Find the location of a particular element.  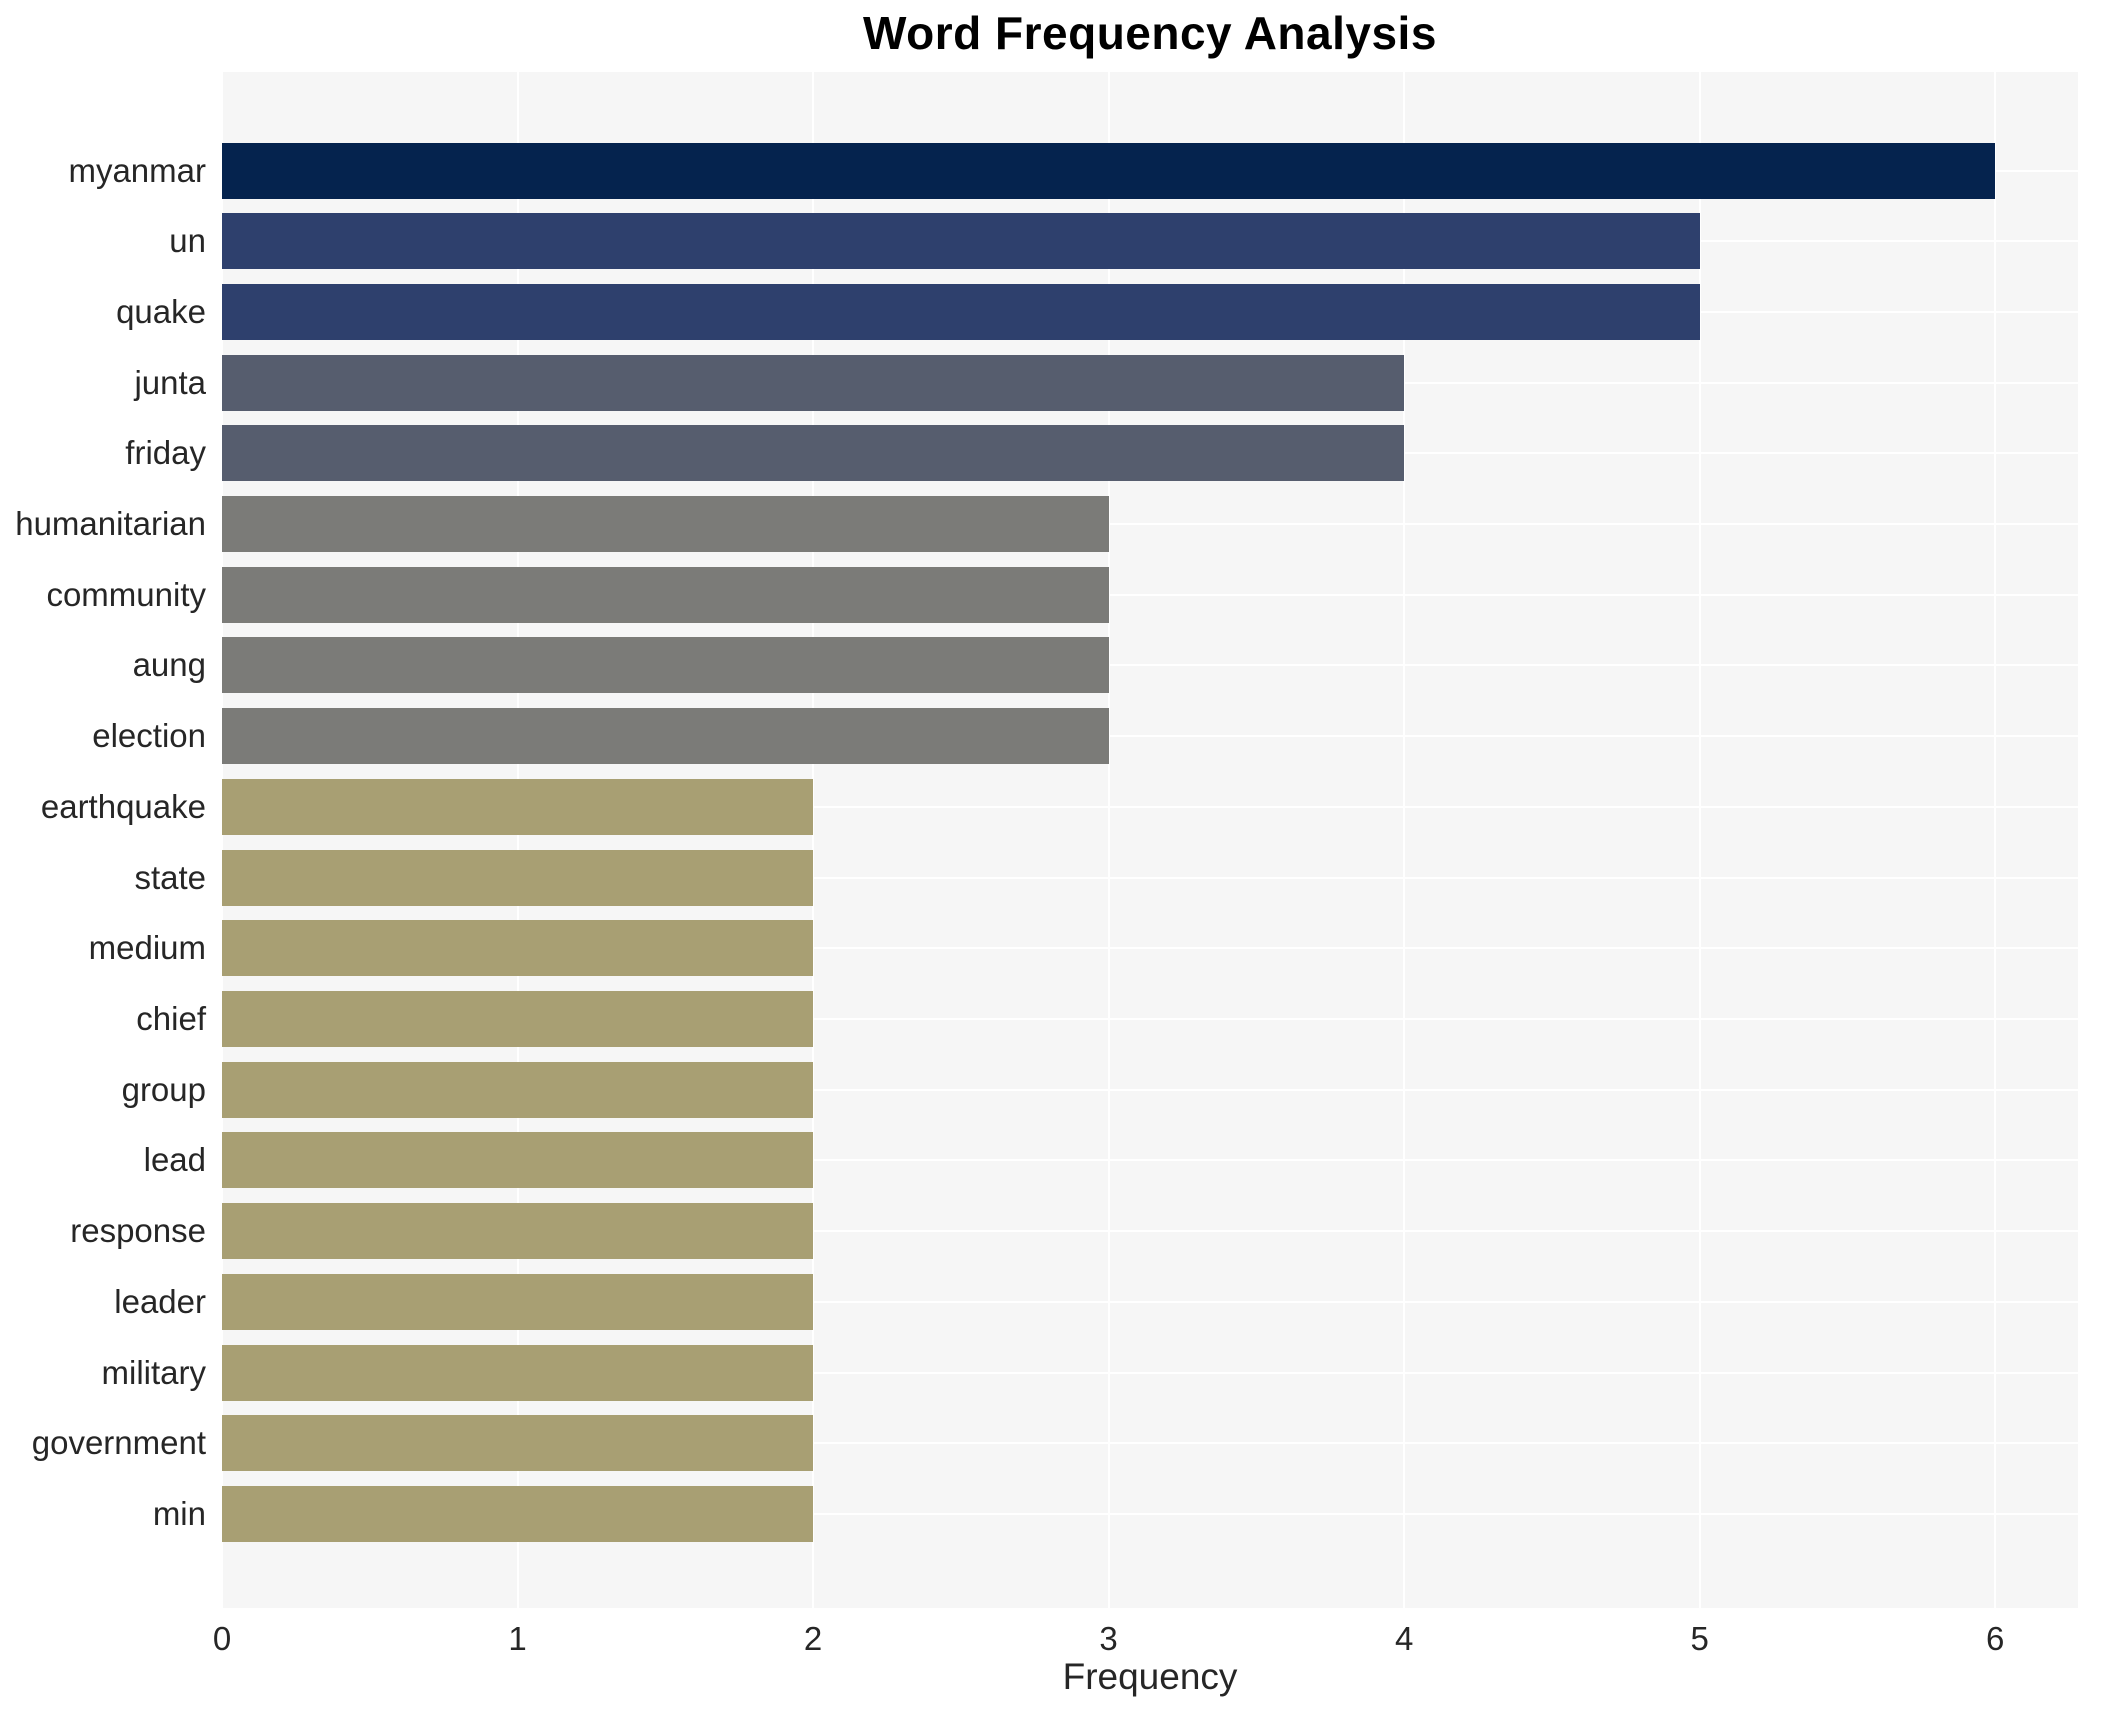

bar-military is located at coordinates (518, 1372).